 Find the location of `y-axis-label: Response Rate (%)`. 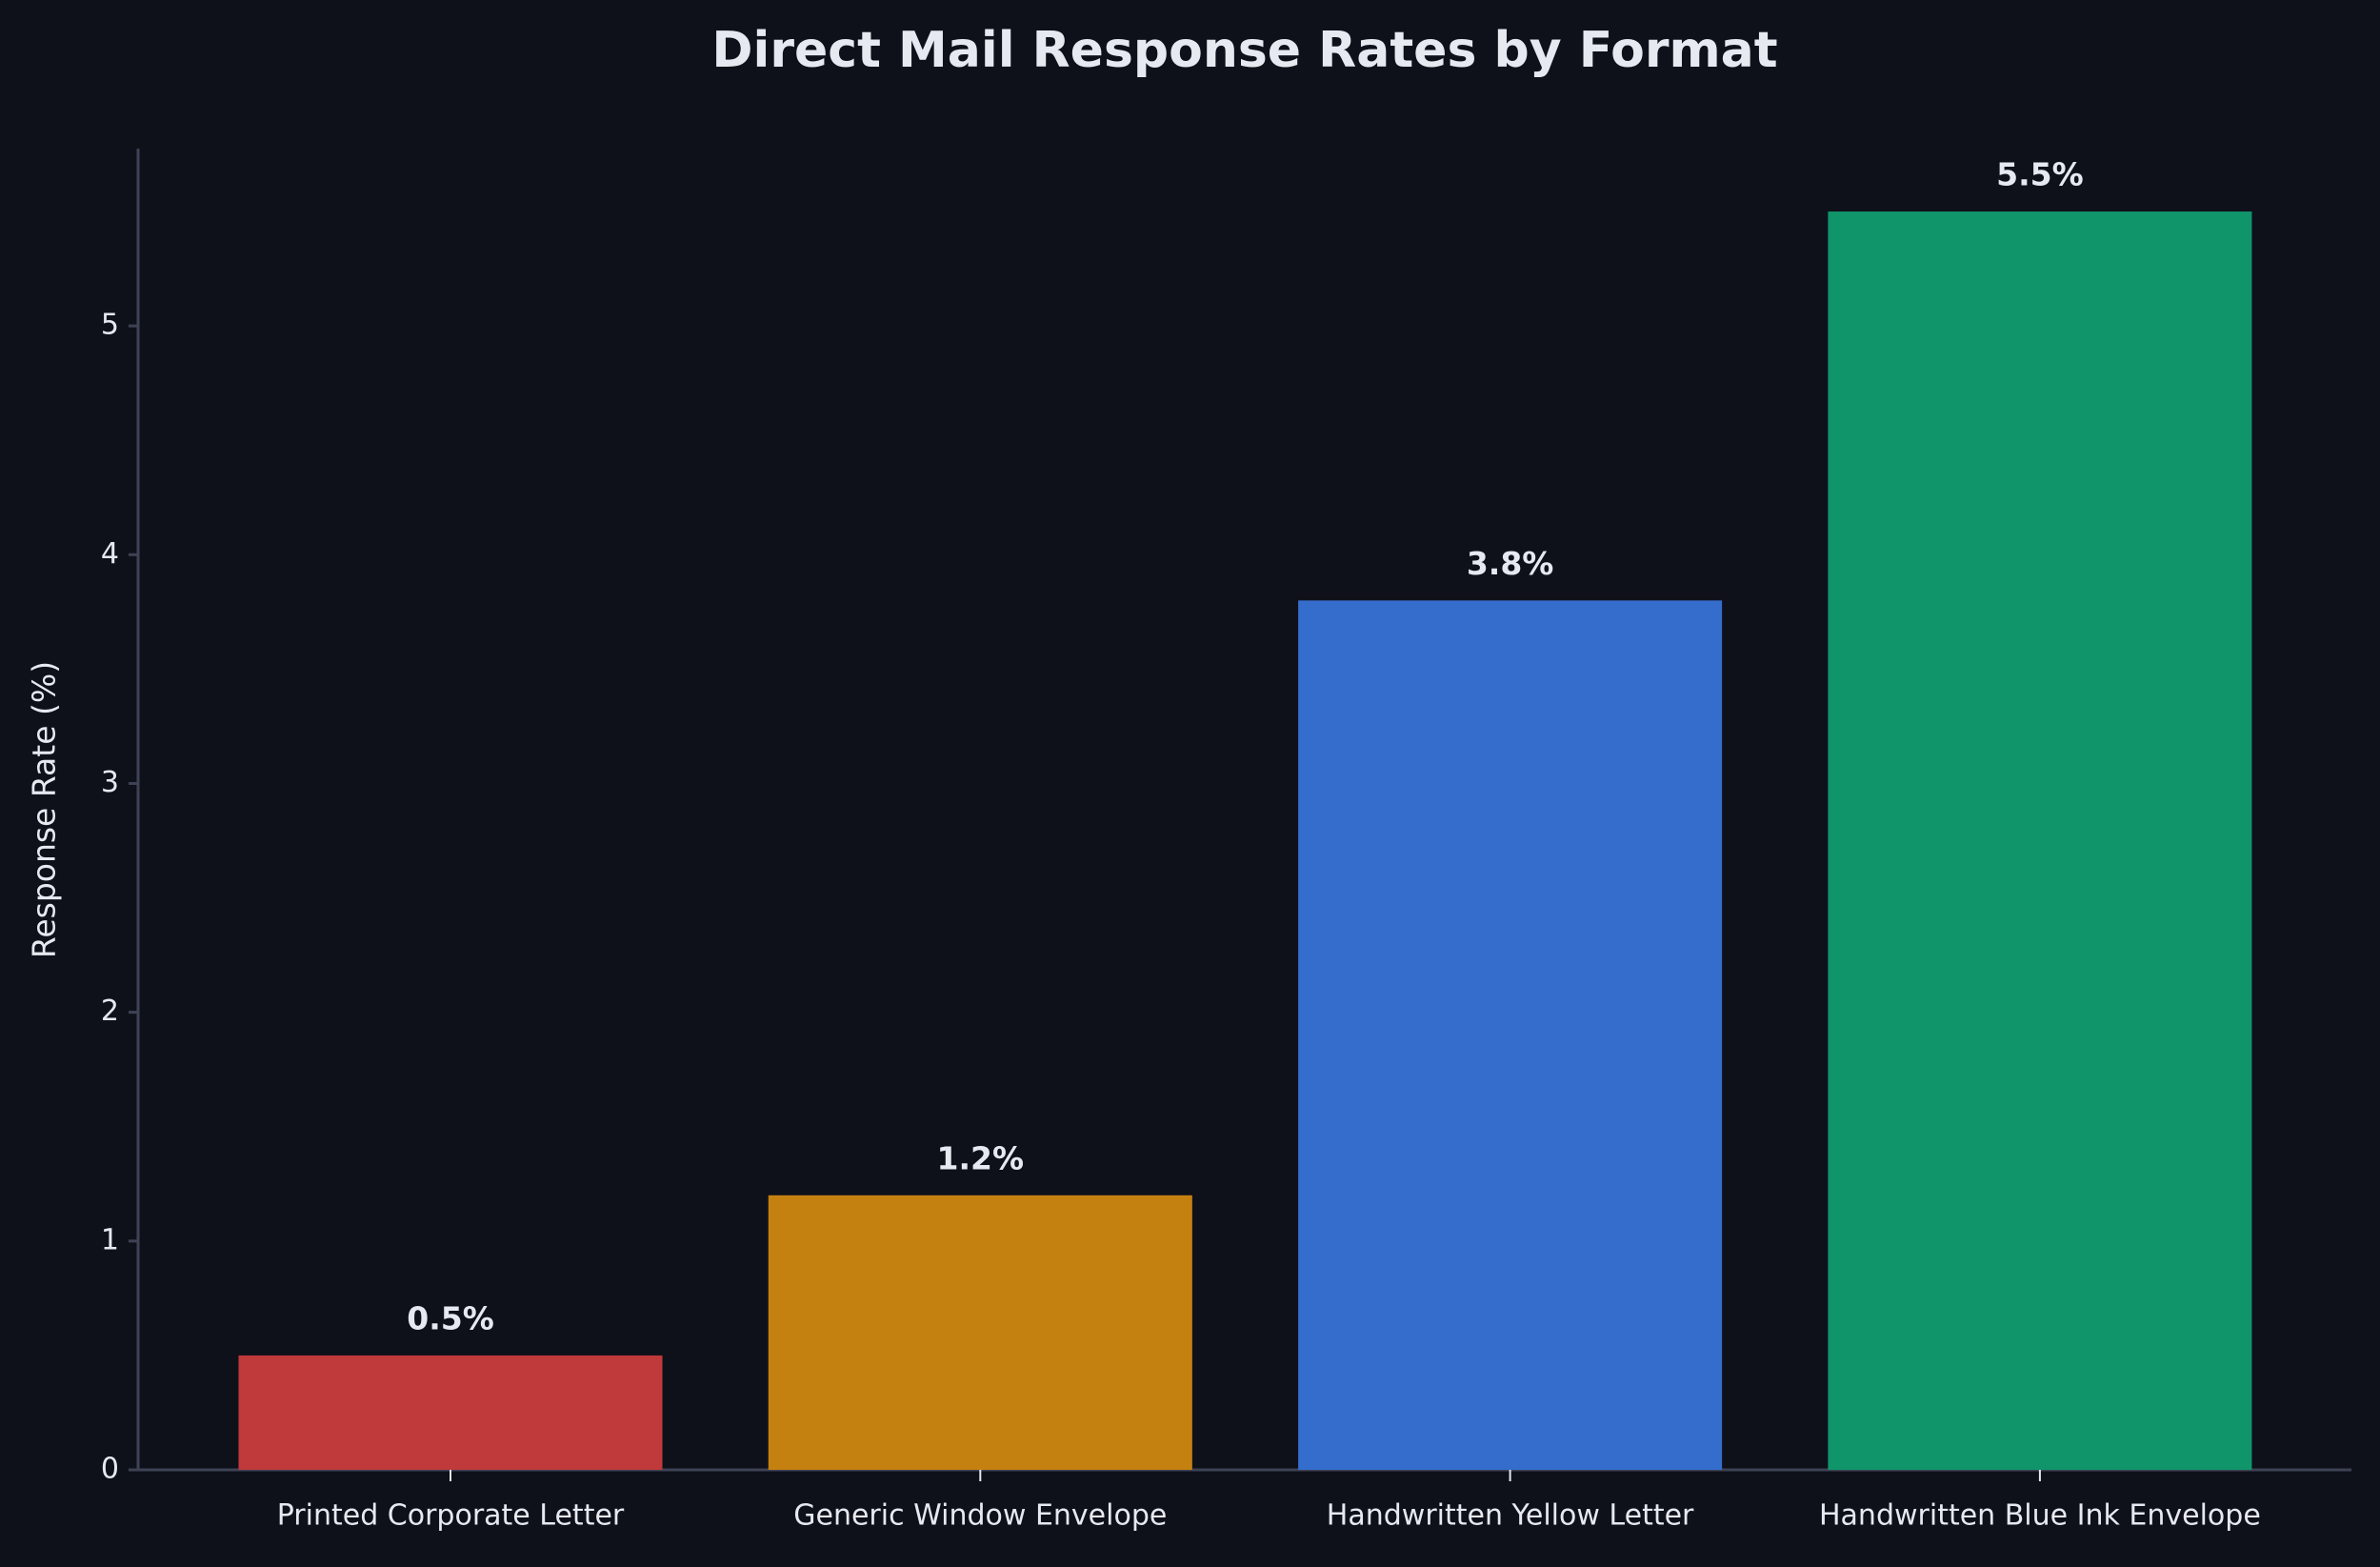

y-axis-label: Response Rate (%) is located at coordinates (44, 809).